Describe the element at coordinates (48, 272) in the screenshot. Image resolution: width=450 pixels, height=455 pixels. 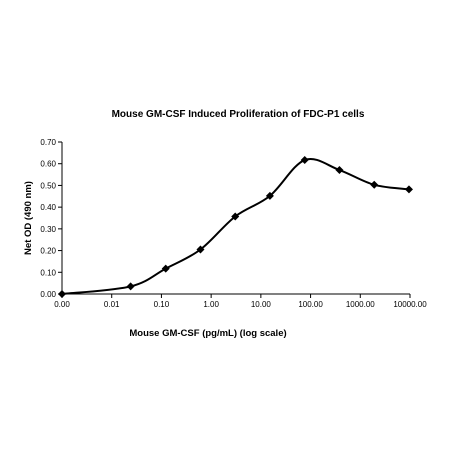
I see `y-tick-label: 0.10` at that location.